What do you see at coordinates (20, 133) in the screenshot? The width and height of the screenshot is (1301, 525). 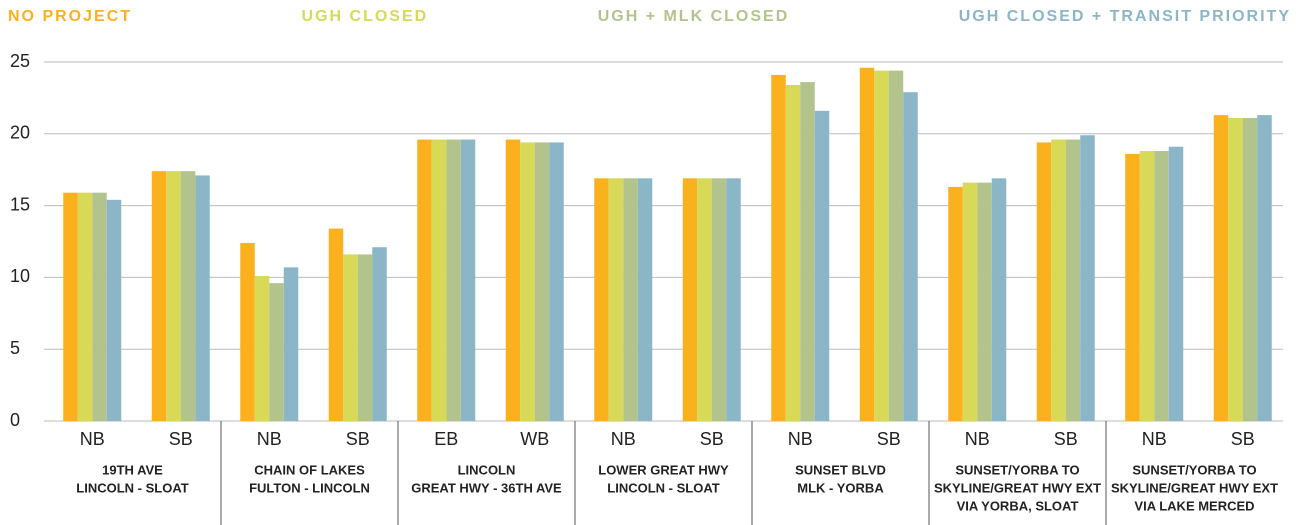 I see `y-tick-label: 20` at bounding box center [20, 133].